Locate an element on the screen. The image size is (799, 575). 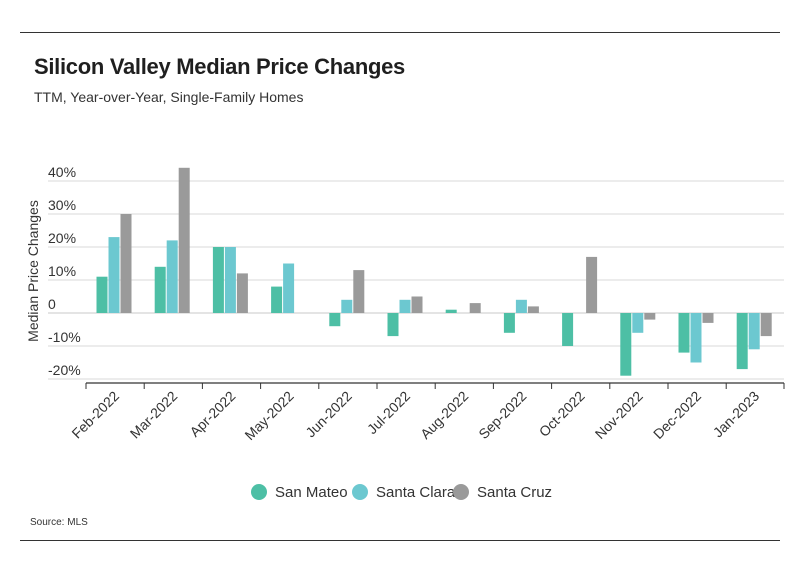
legend-label: Santa Cruz is located at coordinates (514, 492).